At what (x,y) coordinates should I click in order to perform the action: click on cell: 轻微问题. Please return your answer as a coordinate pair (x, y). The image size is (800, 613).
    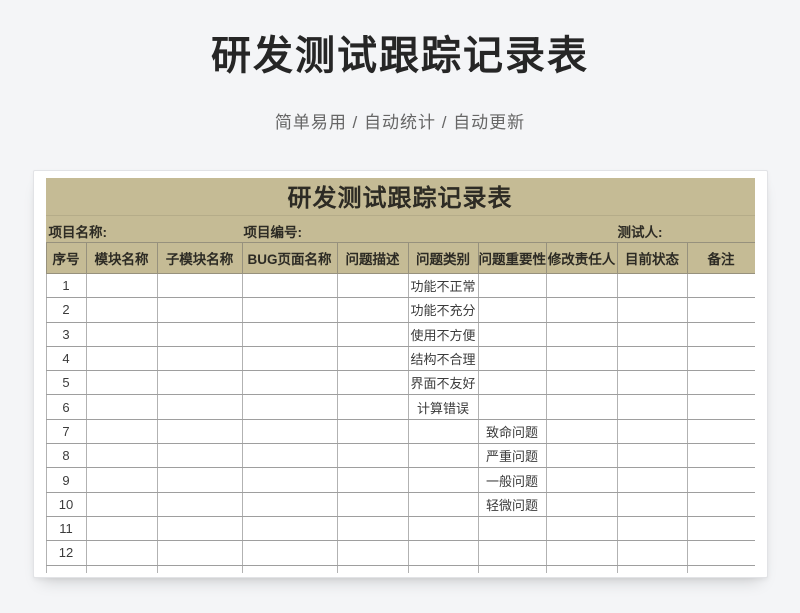
    Looking at the image, I should click on (512, 504).